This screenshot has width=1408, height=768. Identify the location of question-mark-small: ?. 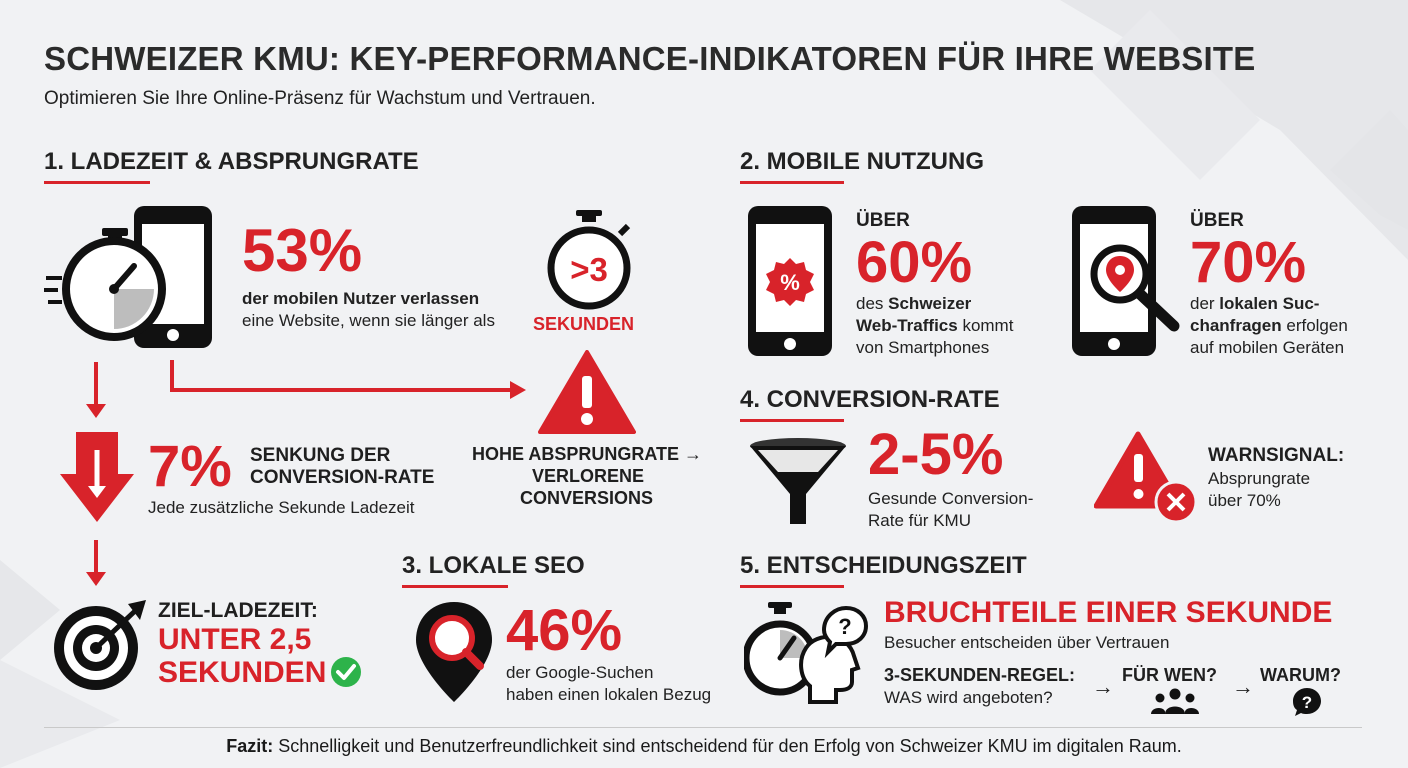
(1307, 702).